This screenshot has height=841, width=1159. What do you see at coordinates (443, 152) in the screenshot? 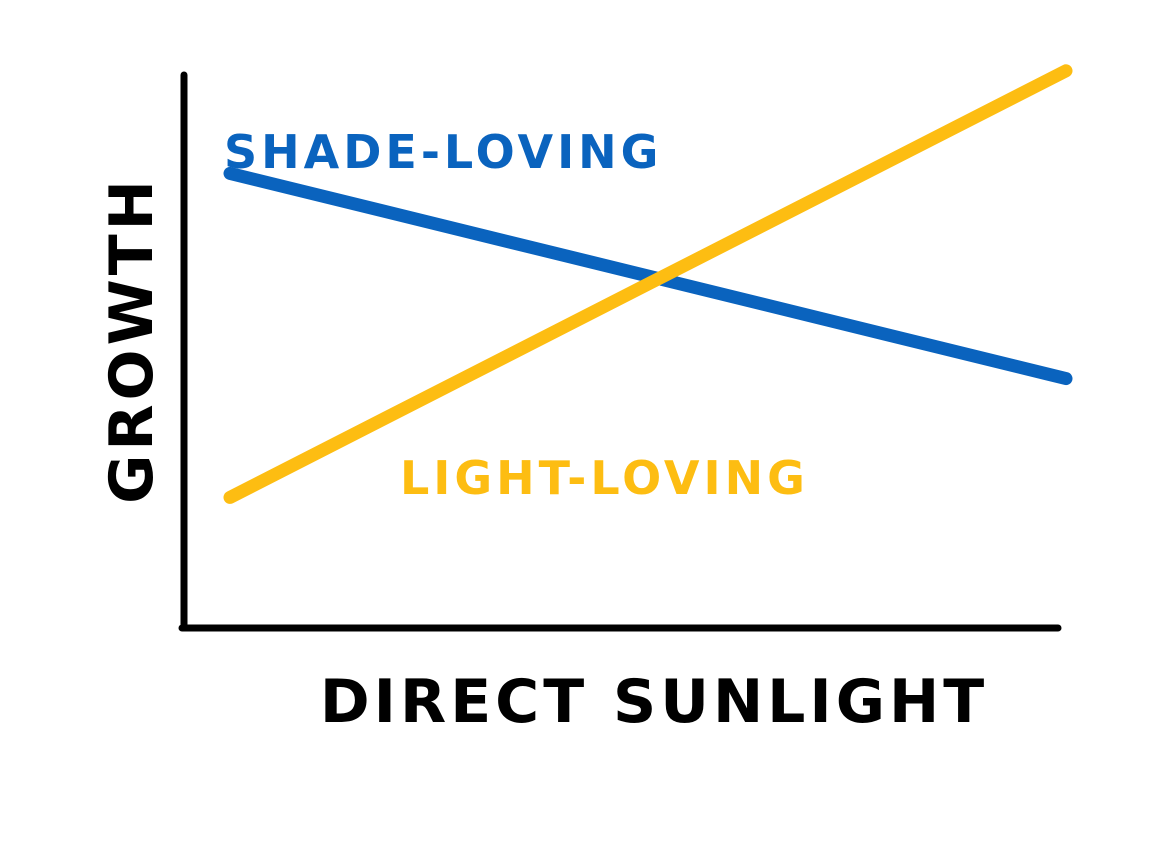
I see `series-label-shade-loving: SHADE-LOVING` at bounding box center [443, 152].